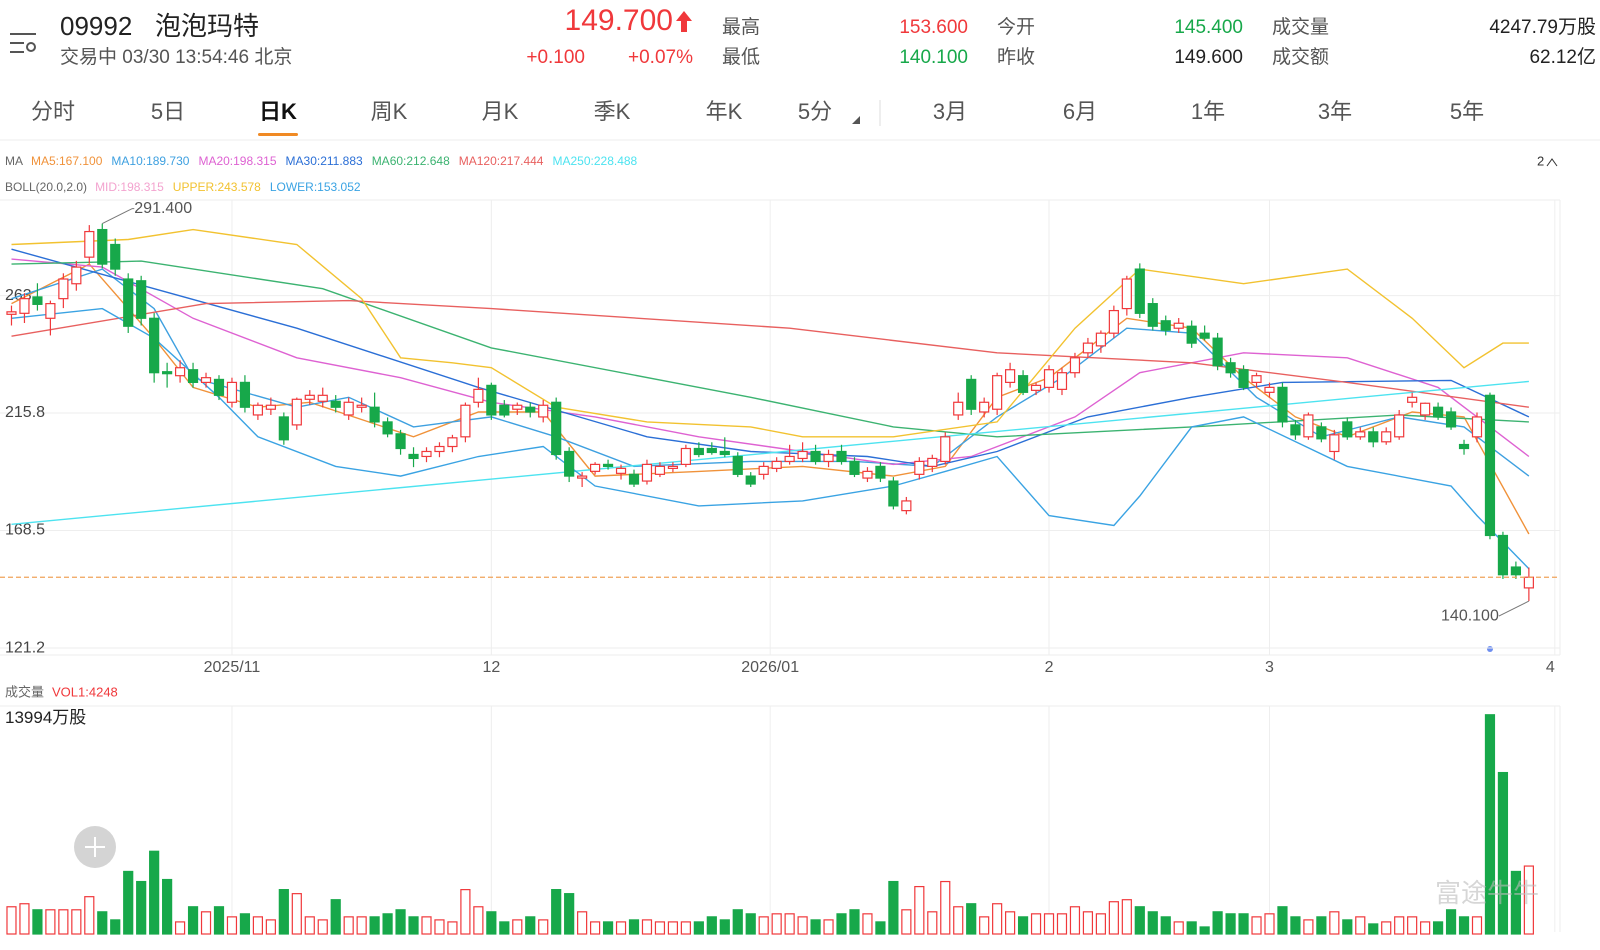  What do you see at coordinates (96, 26) in the screenshot?
I see `stock-code: 09992` at bounding box center [96, 26].